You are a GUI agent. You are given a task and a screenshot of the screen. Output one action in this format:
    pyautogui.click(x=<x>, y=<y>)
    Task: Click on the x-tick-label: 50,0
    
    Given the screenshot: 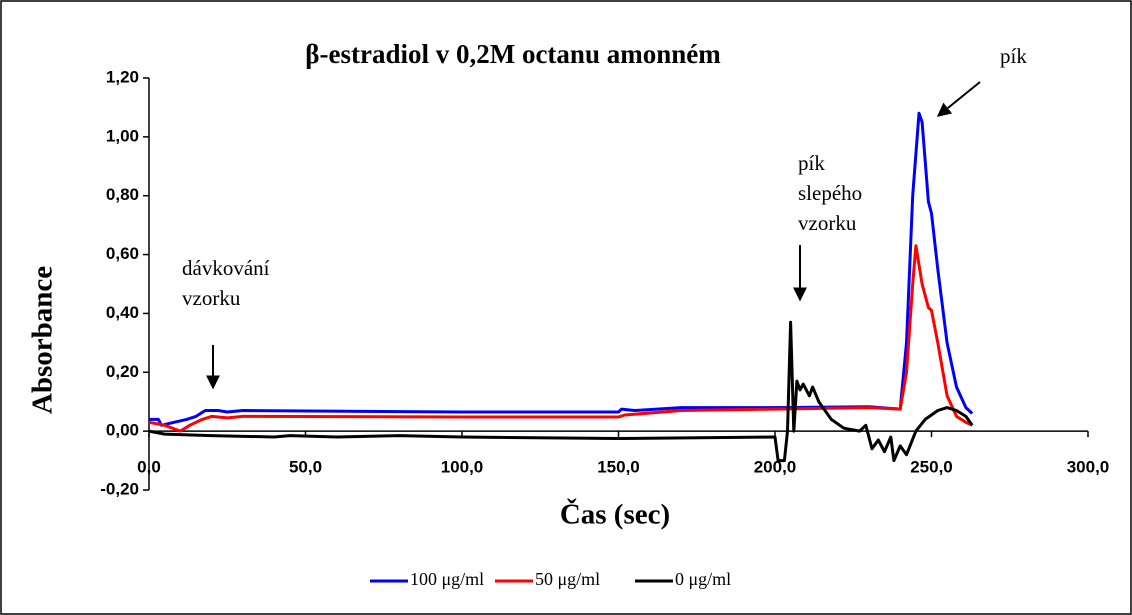 What is the action you would take?
    pyautogui.click(x=305, y=467)
    